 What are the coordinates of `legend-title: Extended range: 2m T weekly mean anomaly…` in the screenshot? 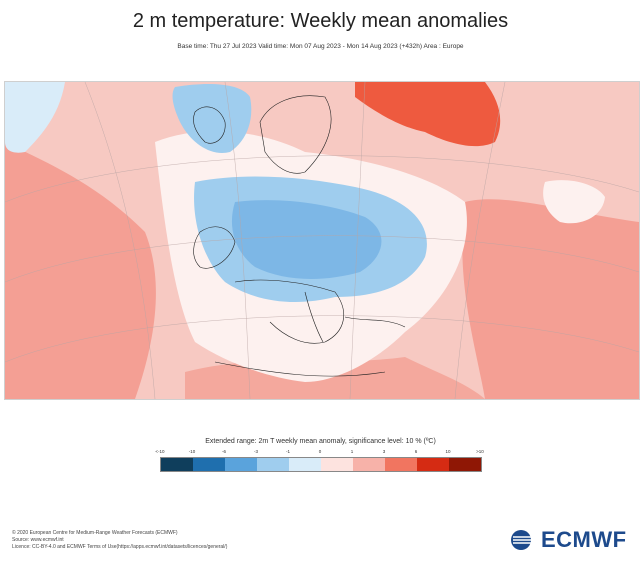 It's located at (320, 441).